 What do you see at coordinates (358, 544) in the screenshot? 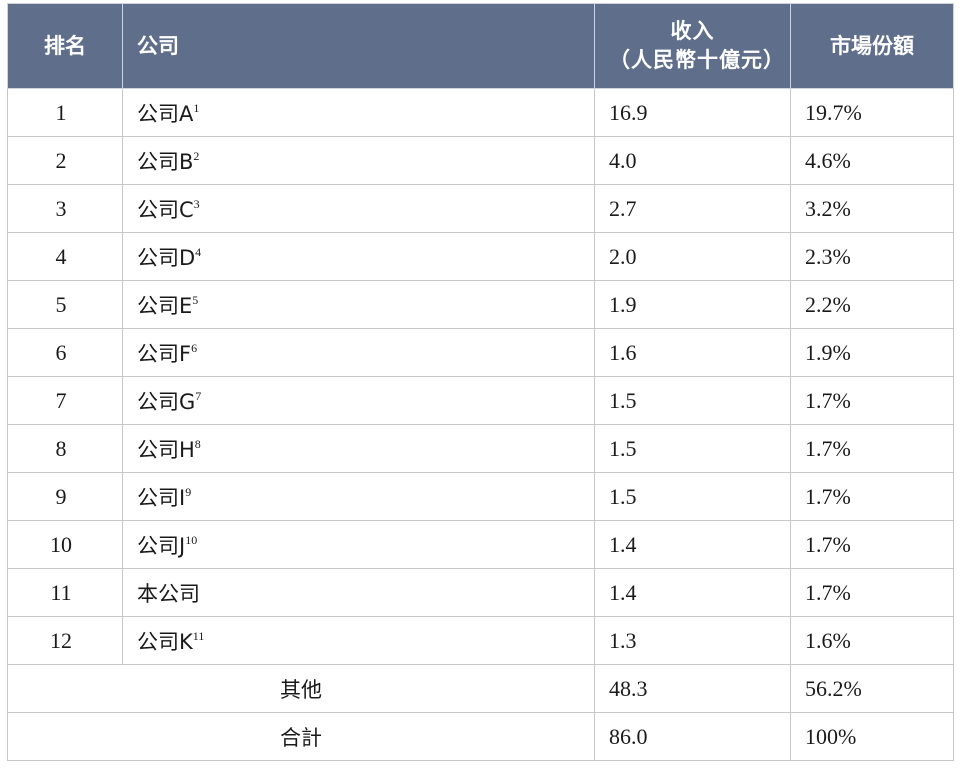
I see `company-cell: 公司J10` at bounding box center [358, 544].